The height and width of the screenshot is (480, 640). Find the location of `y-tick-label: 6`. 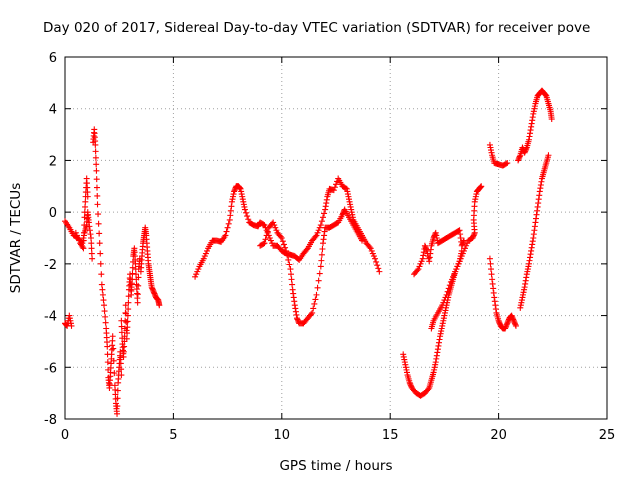

y-tick-label: 6 is located at coordinates (53, 58).